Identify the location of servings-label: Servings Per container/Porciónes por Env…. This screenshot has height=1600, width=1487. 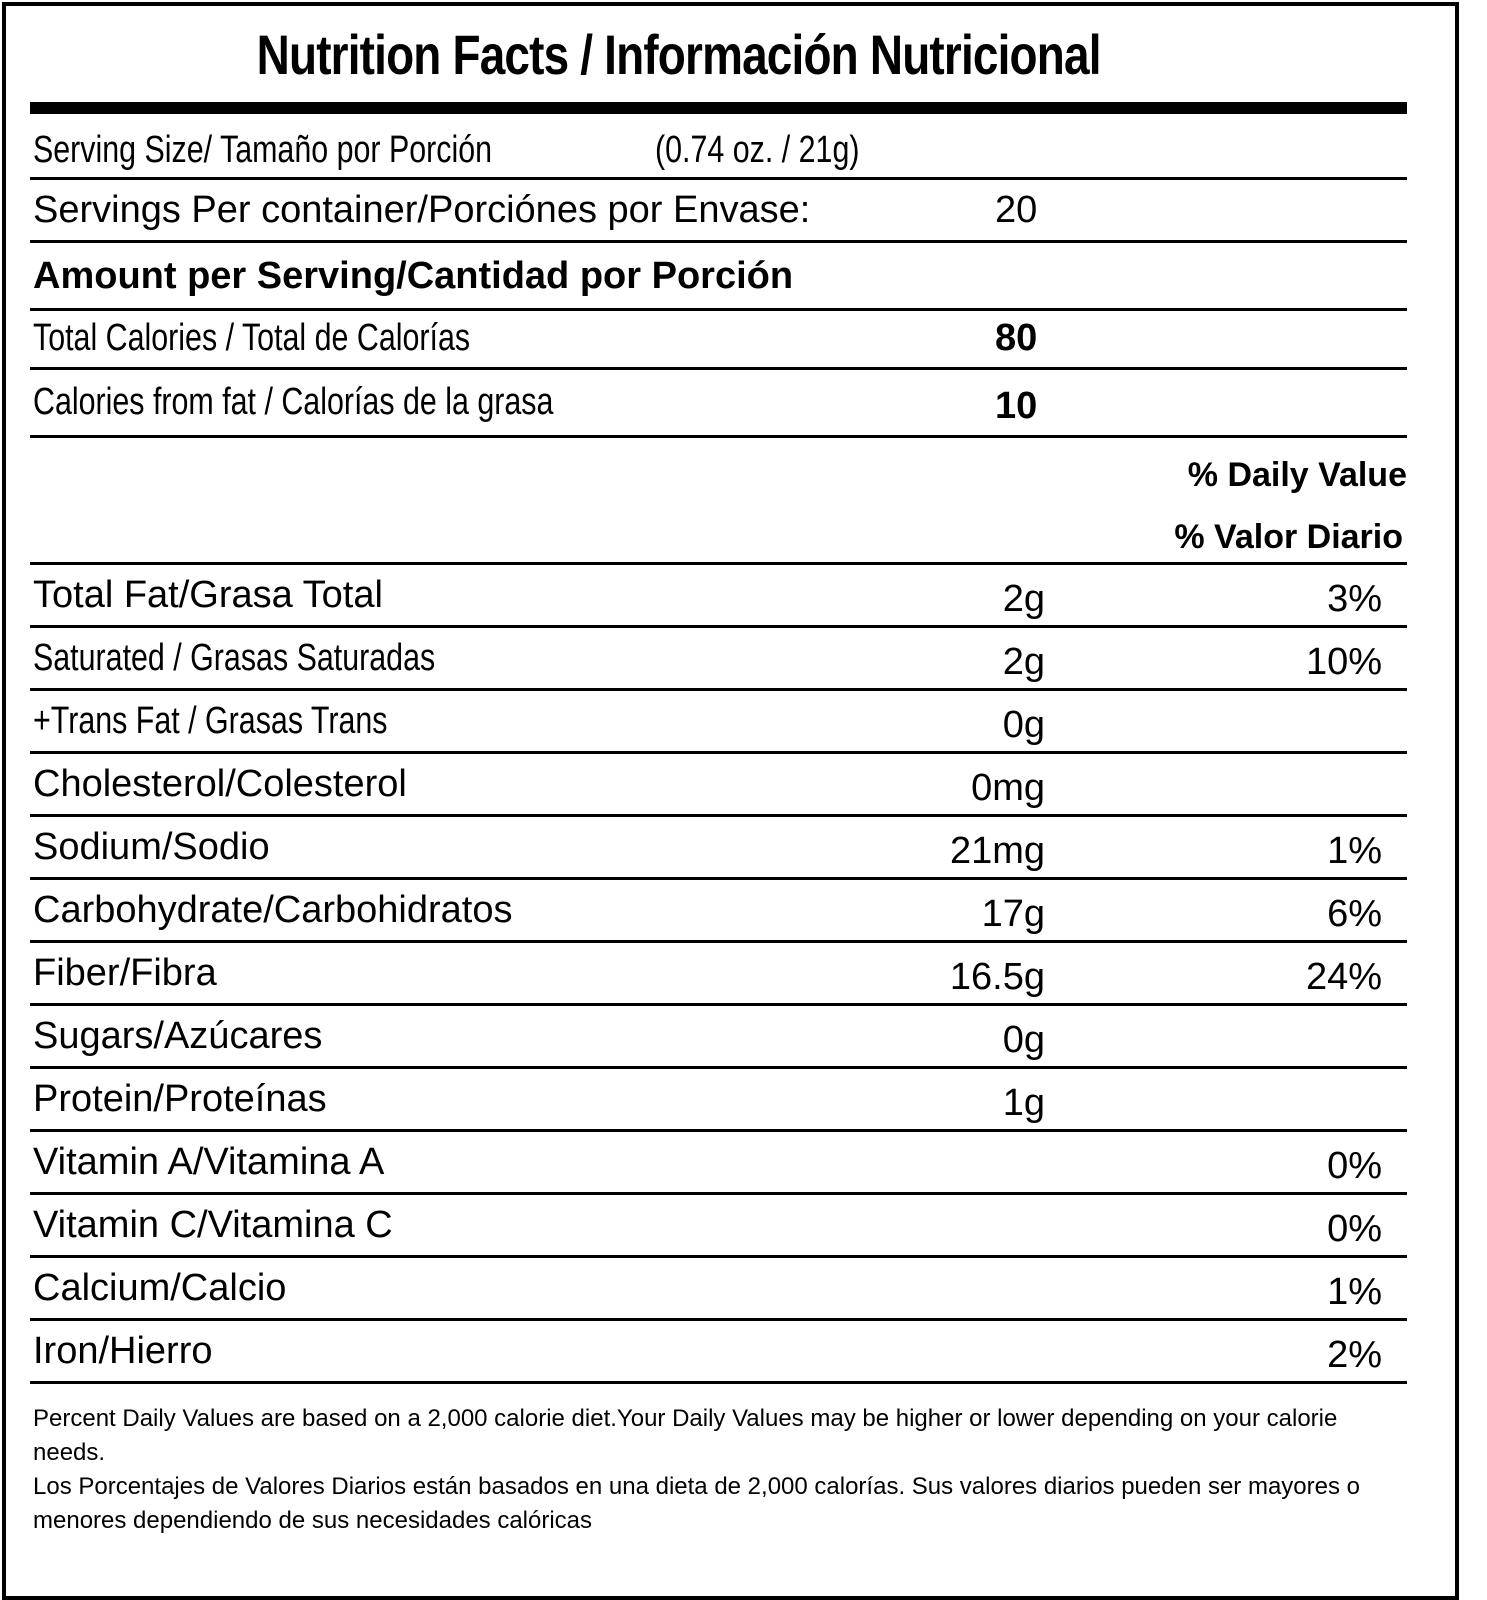
(422, 210).